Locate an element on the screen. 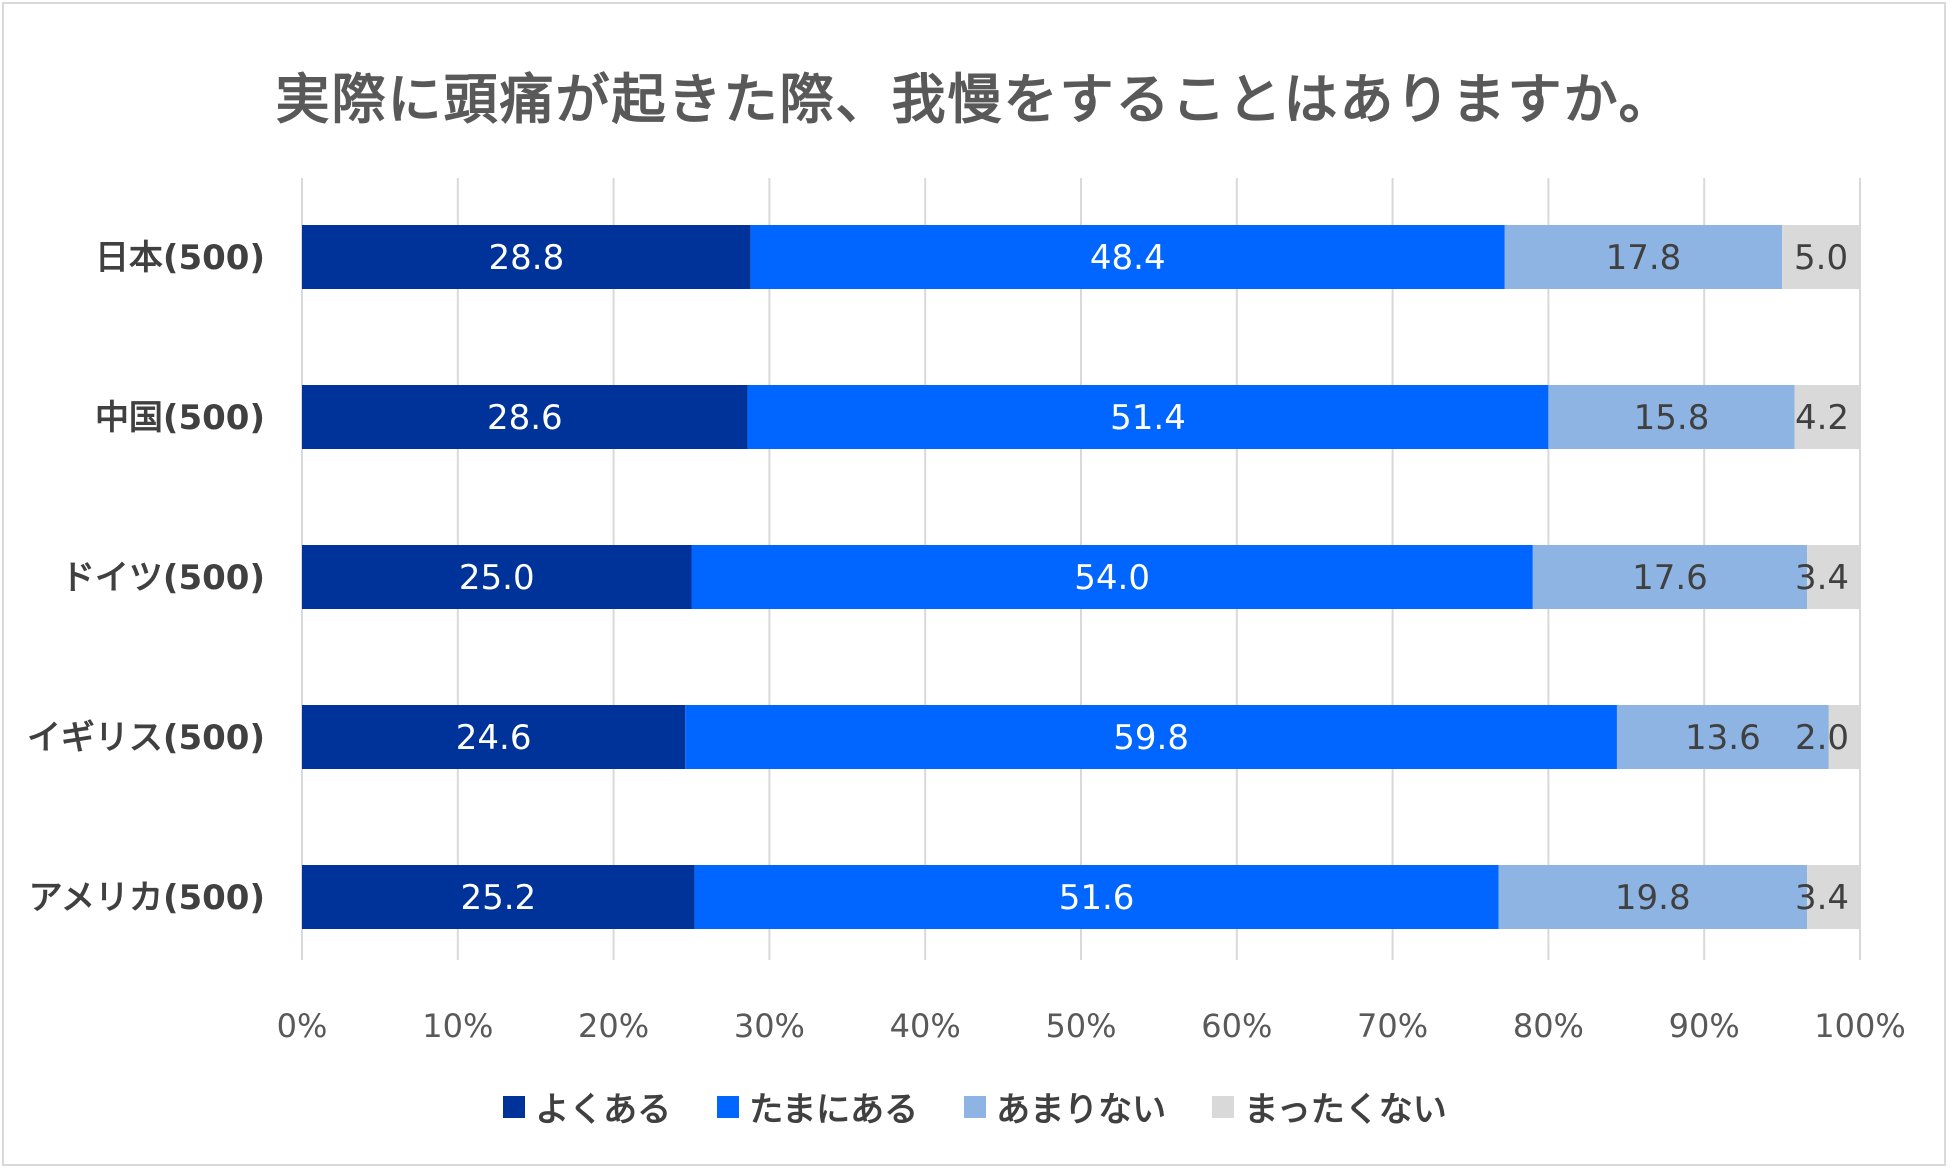 This screenshot has height=1170, width=1950. data-label: 51.6 is located at coordinates (1097, 898).